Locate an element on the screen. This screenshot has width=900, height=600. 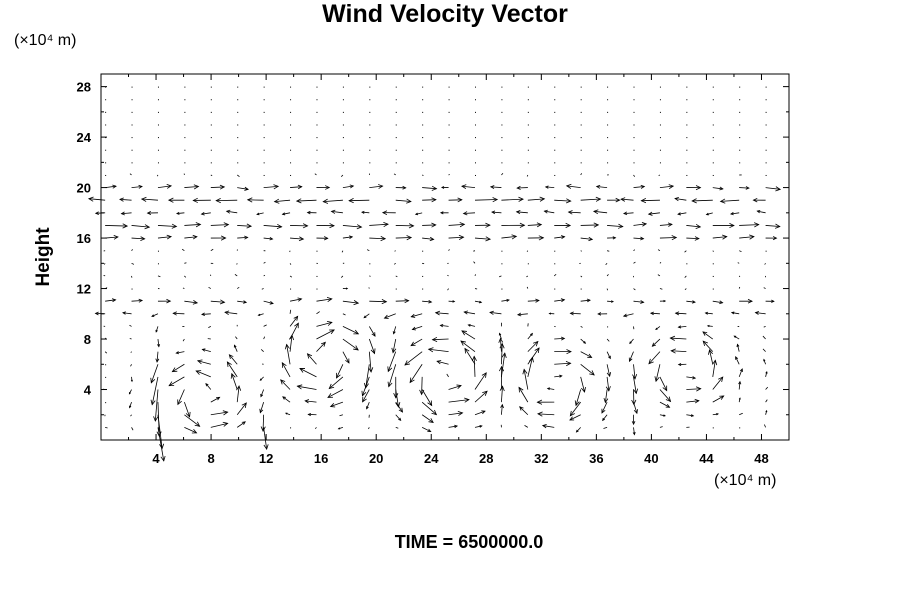
x-tick-label: 40 is located at coordinates (651, 458).